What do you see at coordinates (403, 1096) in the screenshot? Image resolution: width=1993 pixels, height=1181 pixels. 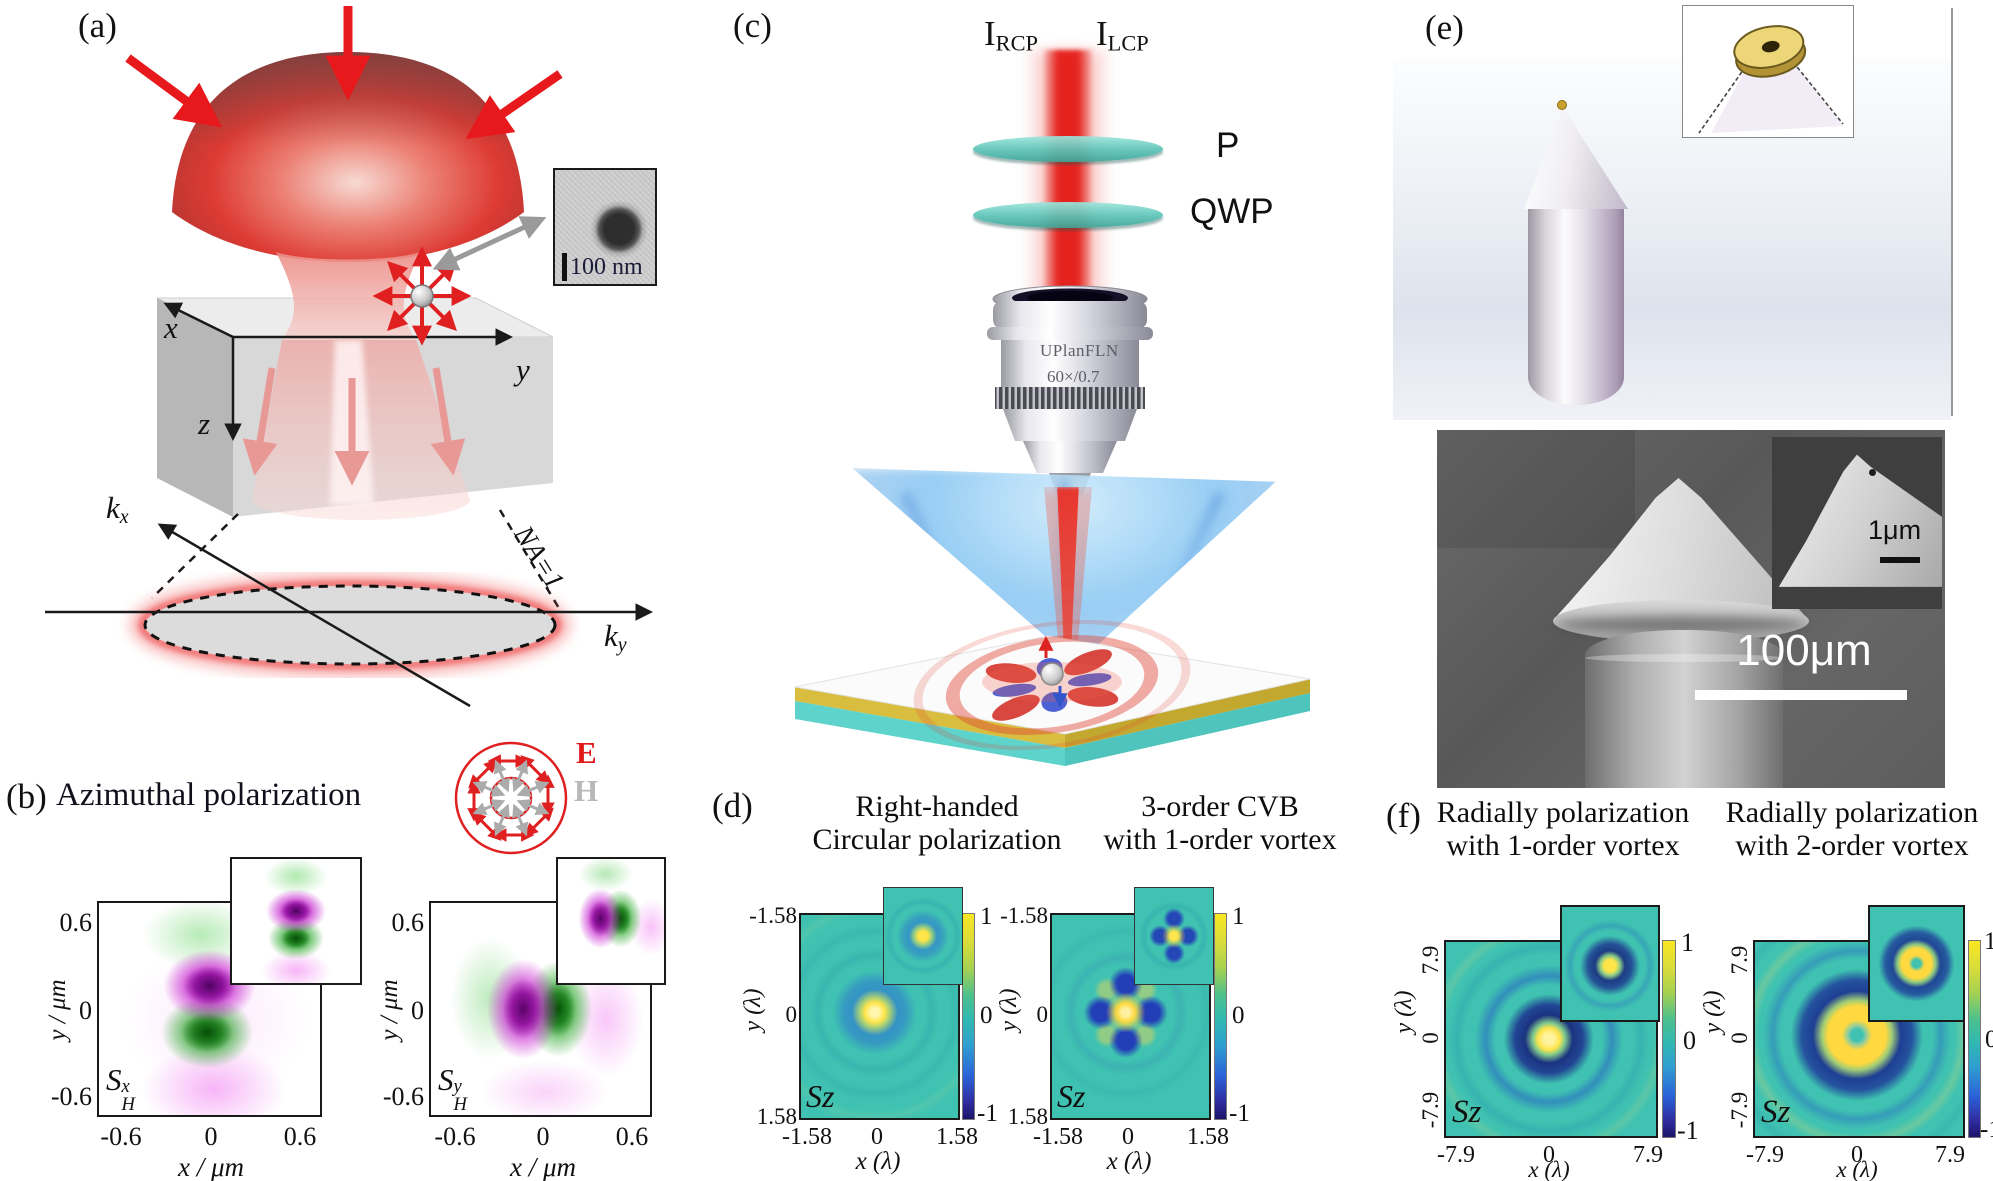 I see `b2-ytick-bot: -0.6` at bounding box center [403, 1096].